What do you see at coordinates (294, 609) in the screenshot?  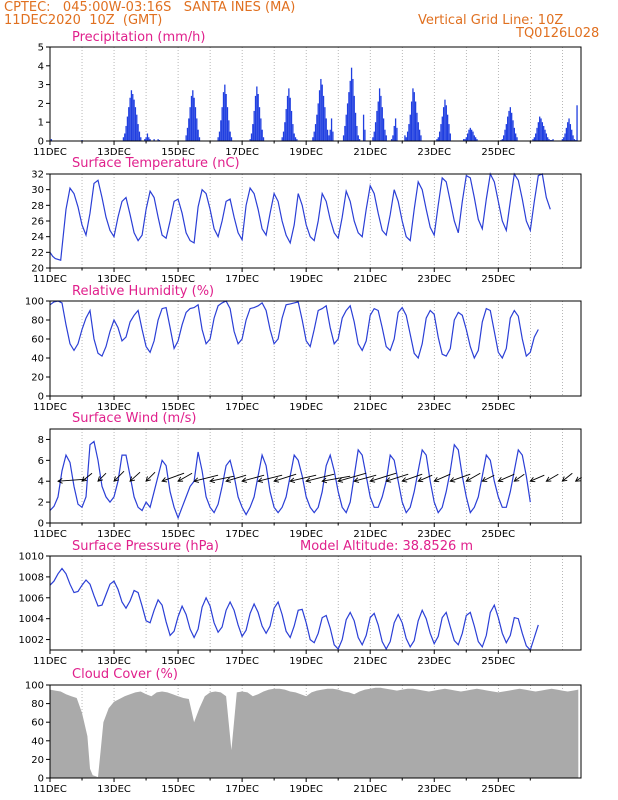 I see `pres-line` at bounding box center [294, 609].